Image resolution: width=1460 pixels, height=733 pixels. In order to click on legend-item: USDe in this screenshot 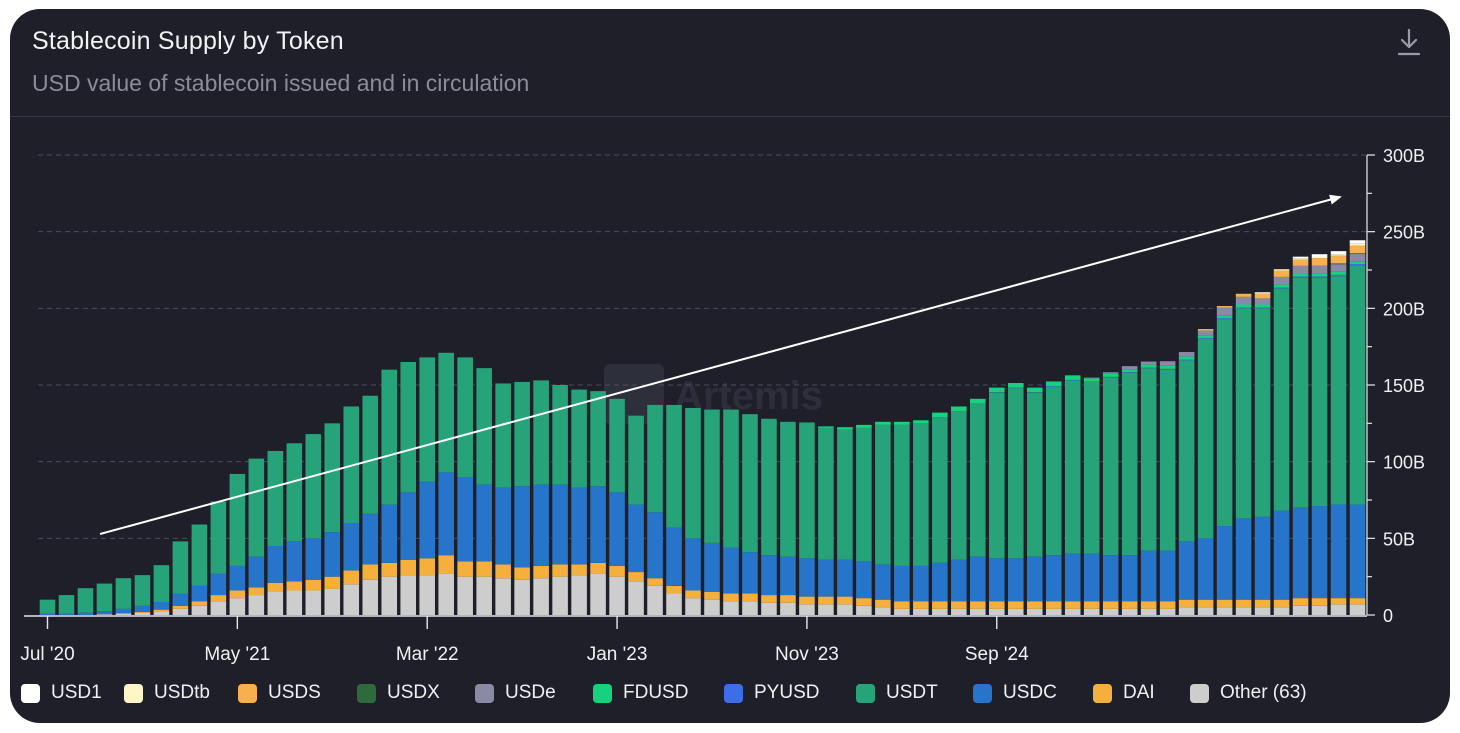, I will do `click(534, 693)`.